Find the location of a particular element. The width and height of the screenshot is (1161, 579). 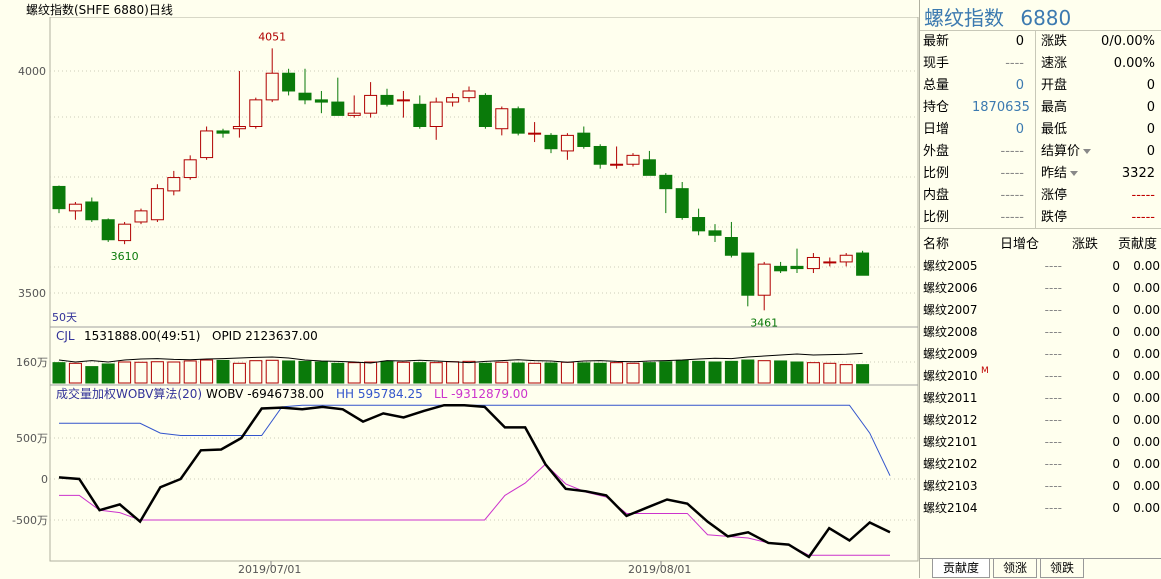

contract-name: 螺纹2102 is located at coordinates (950, 464).